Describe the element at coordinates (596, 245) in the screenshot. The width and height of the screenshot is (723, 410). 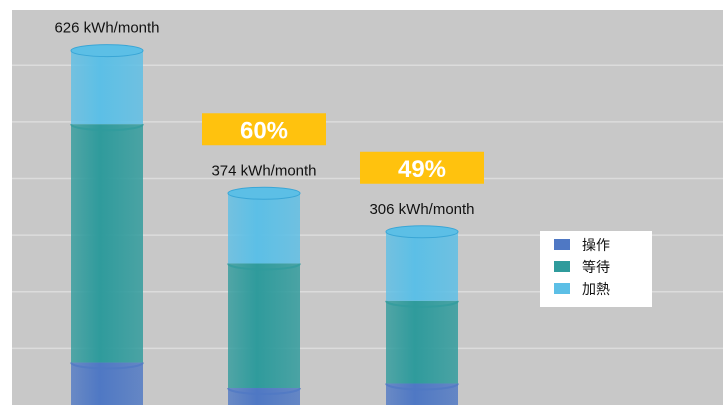
I see `legend-label-1: 操作` at that location.